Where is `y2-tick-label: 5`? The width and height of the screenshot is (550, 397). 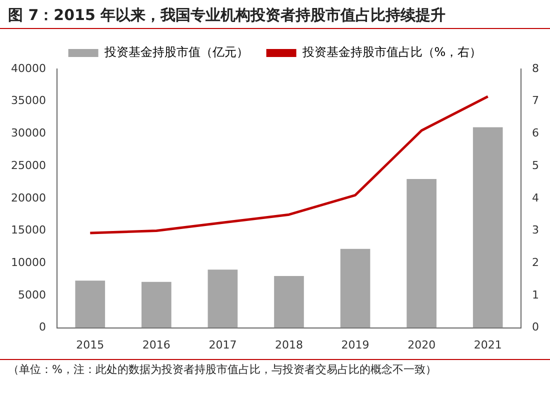
y2-tick-label: 5 is located at coordinates (535, 165).